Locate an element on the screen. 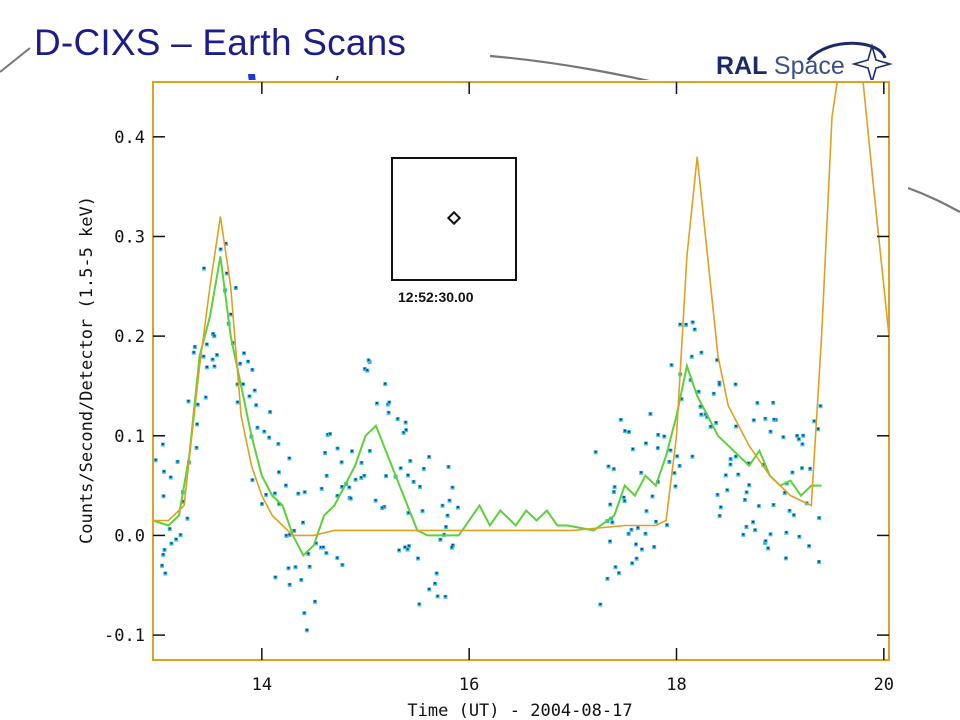 The image size is (960, 720). inset-timestamp: 12:52:30.00 is located at coordinates (436, 297).